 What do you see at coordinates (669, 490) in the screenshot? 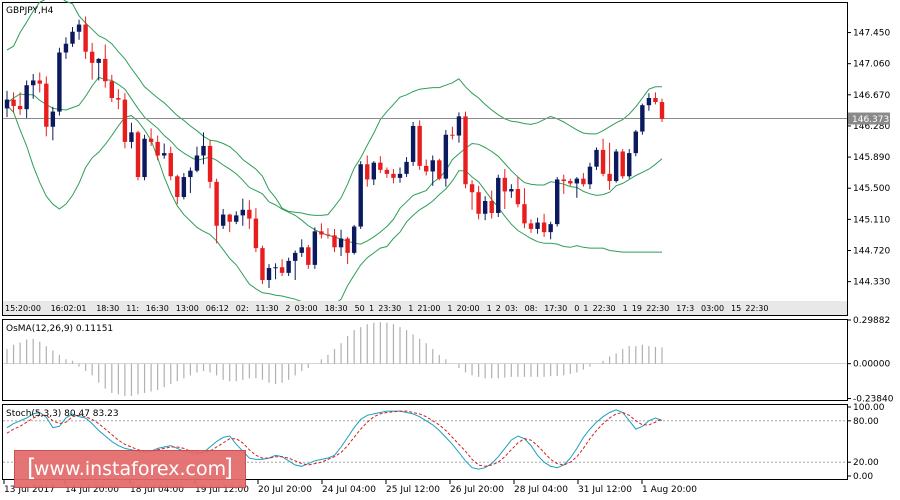
I see `time-axis-label: 1 Aug 20:00` at bounding box center [669, 490].